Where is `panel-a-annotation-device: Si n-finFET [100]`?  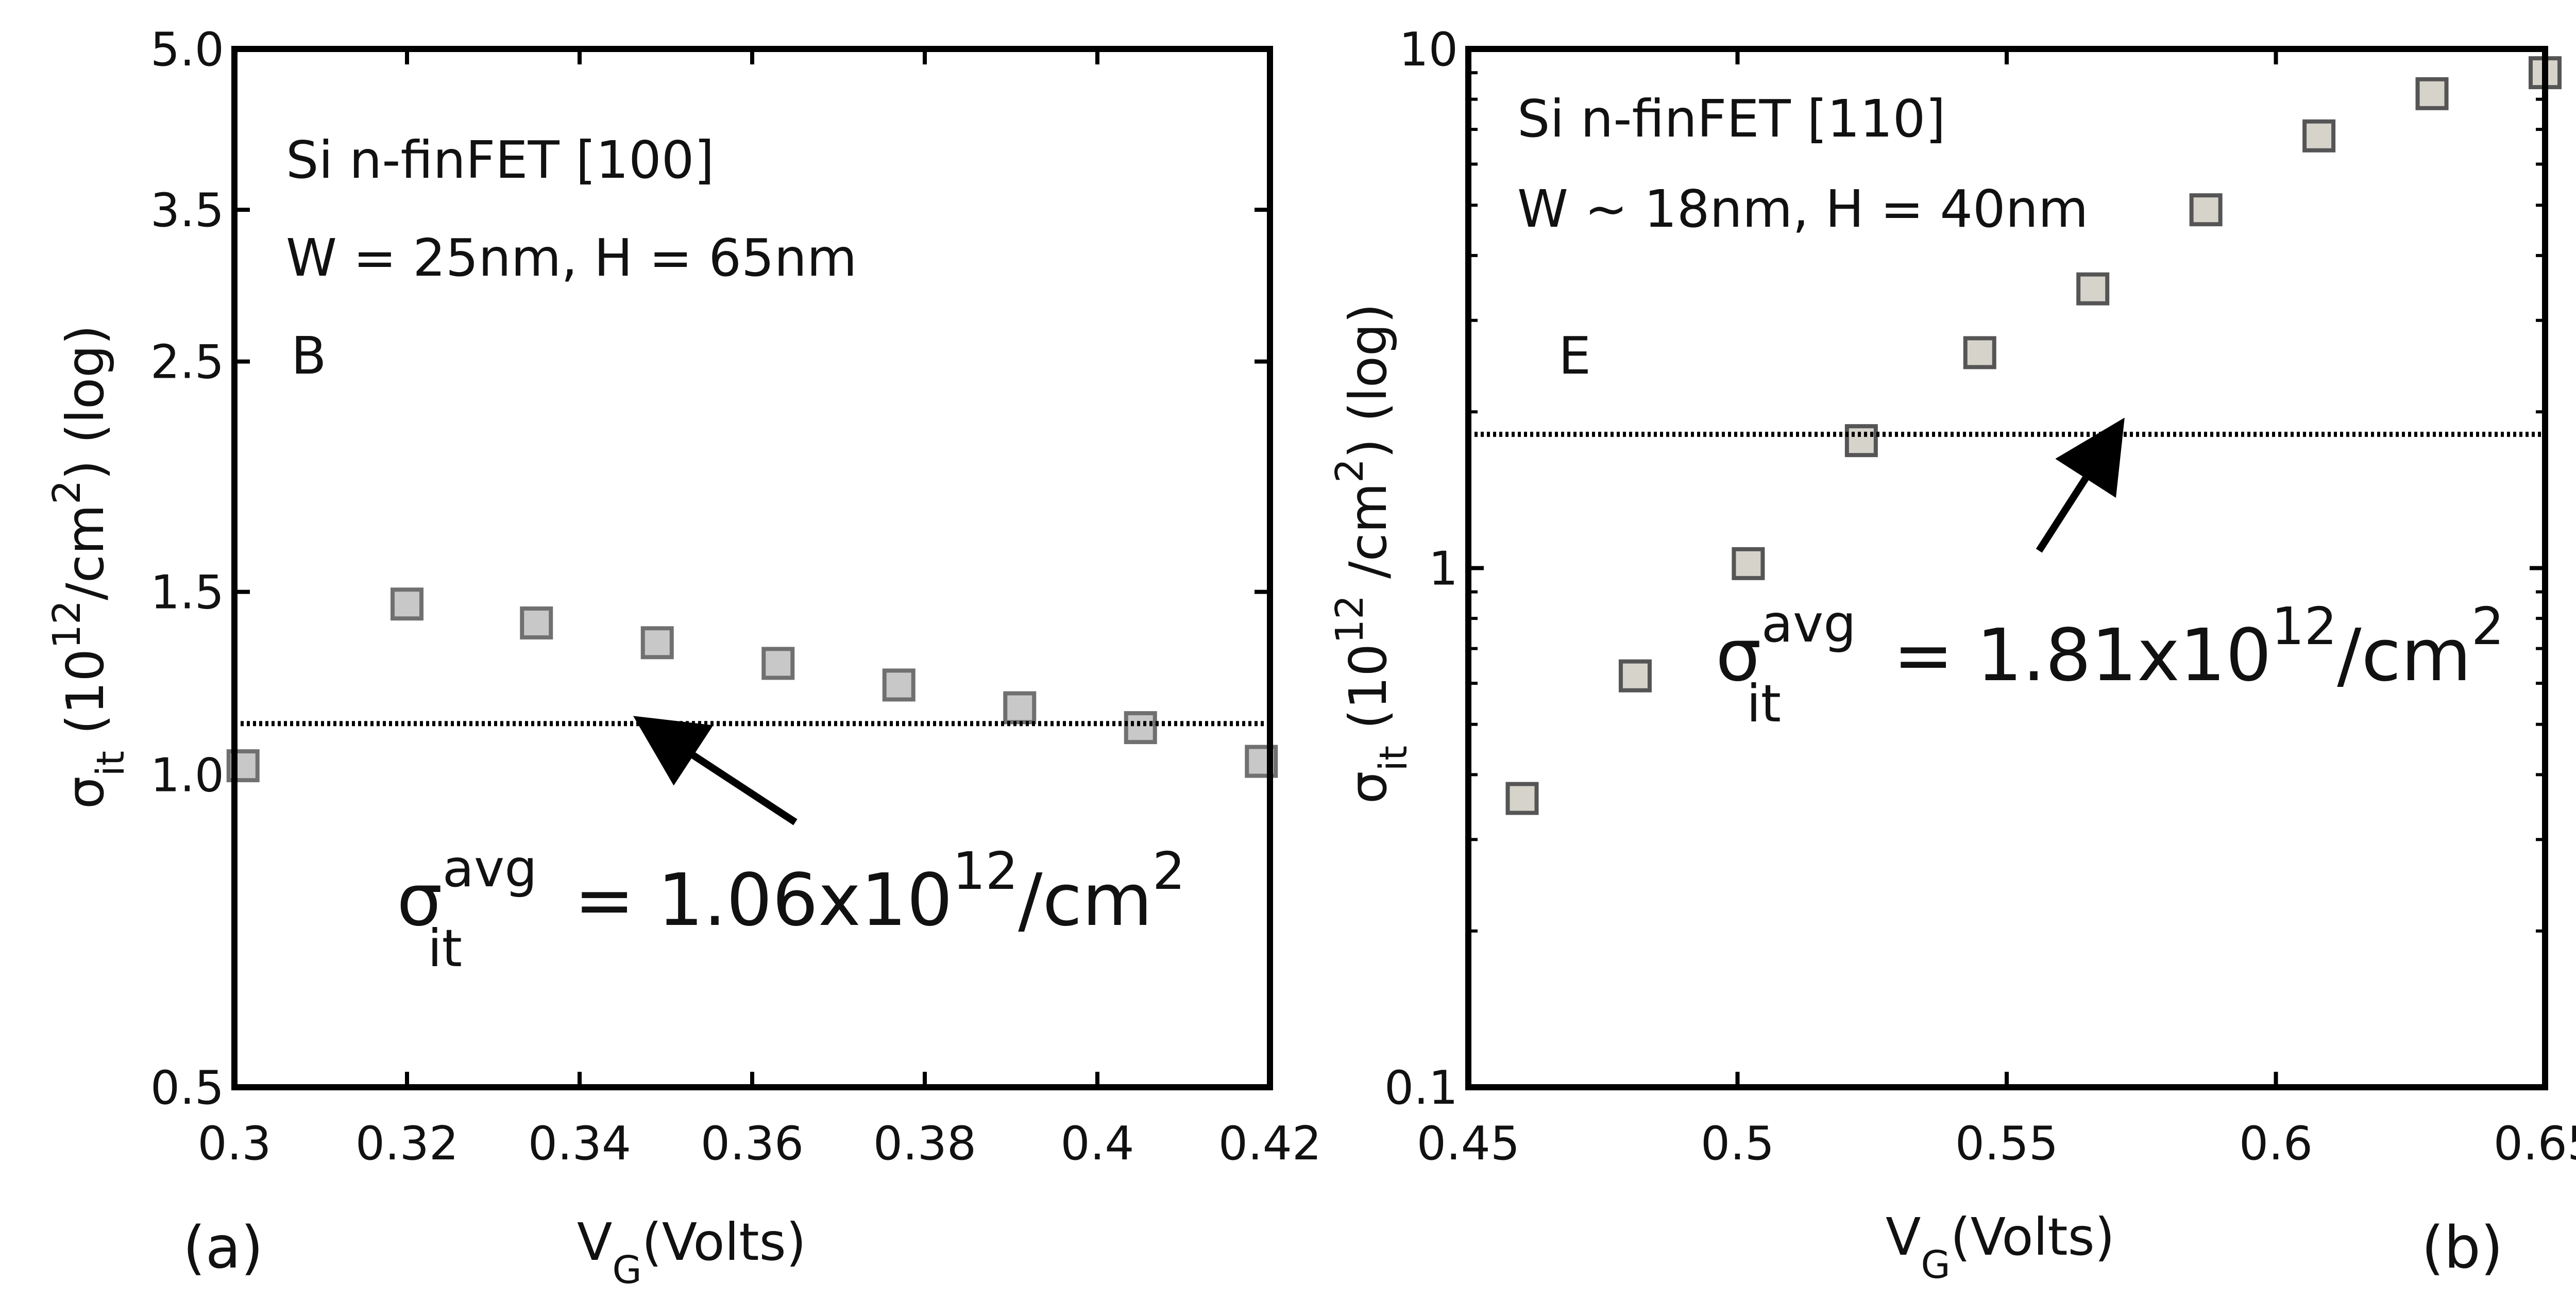
panel-a-annotation-device: Si n-finFET [100] is located at coordinates (500, 160).